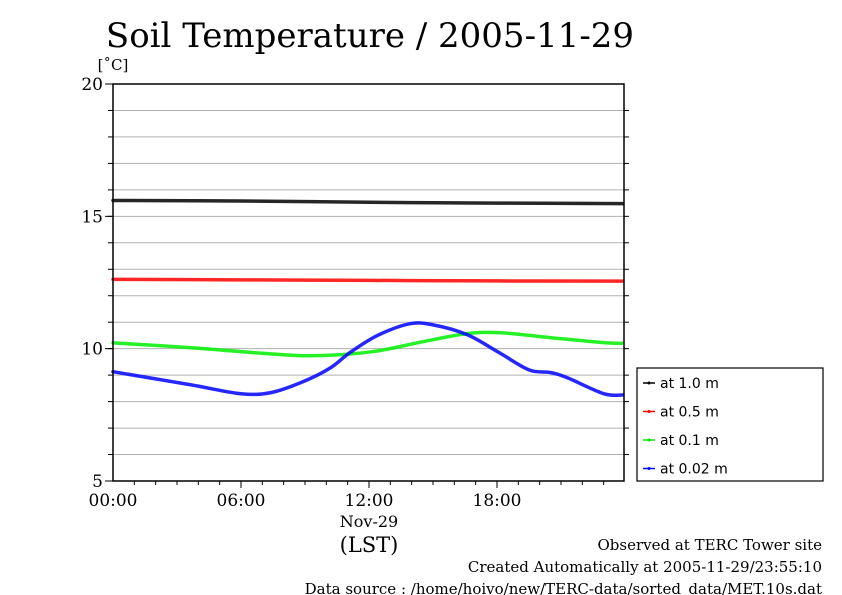 The height and width of the screenshot is (595, 842). I want to click on legend-box, so click(730, 424).